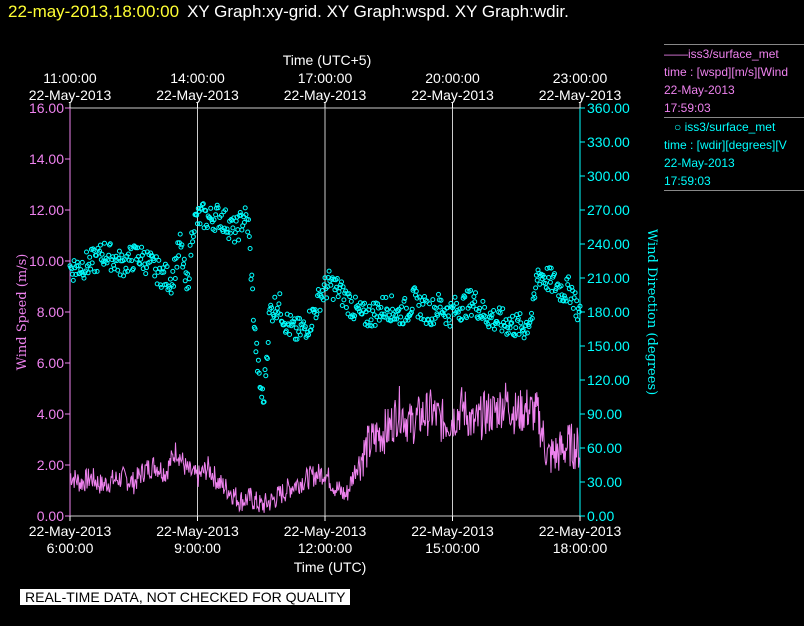 The height and width of the screenshot is (626, 804). What do you see at coordinates (50, 312) in the screenshot?
I see `y-tick-label-left: 8.00` at bounding box center [50, 312].